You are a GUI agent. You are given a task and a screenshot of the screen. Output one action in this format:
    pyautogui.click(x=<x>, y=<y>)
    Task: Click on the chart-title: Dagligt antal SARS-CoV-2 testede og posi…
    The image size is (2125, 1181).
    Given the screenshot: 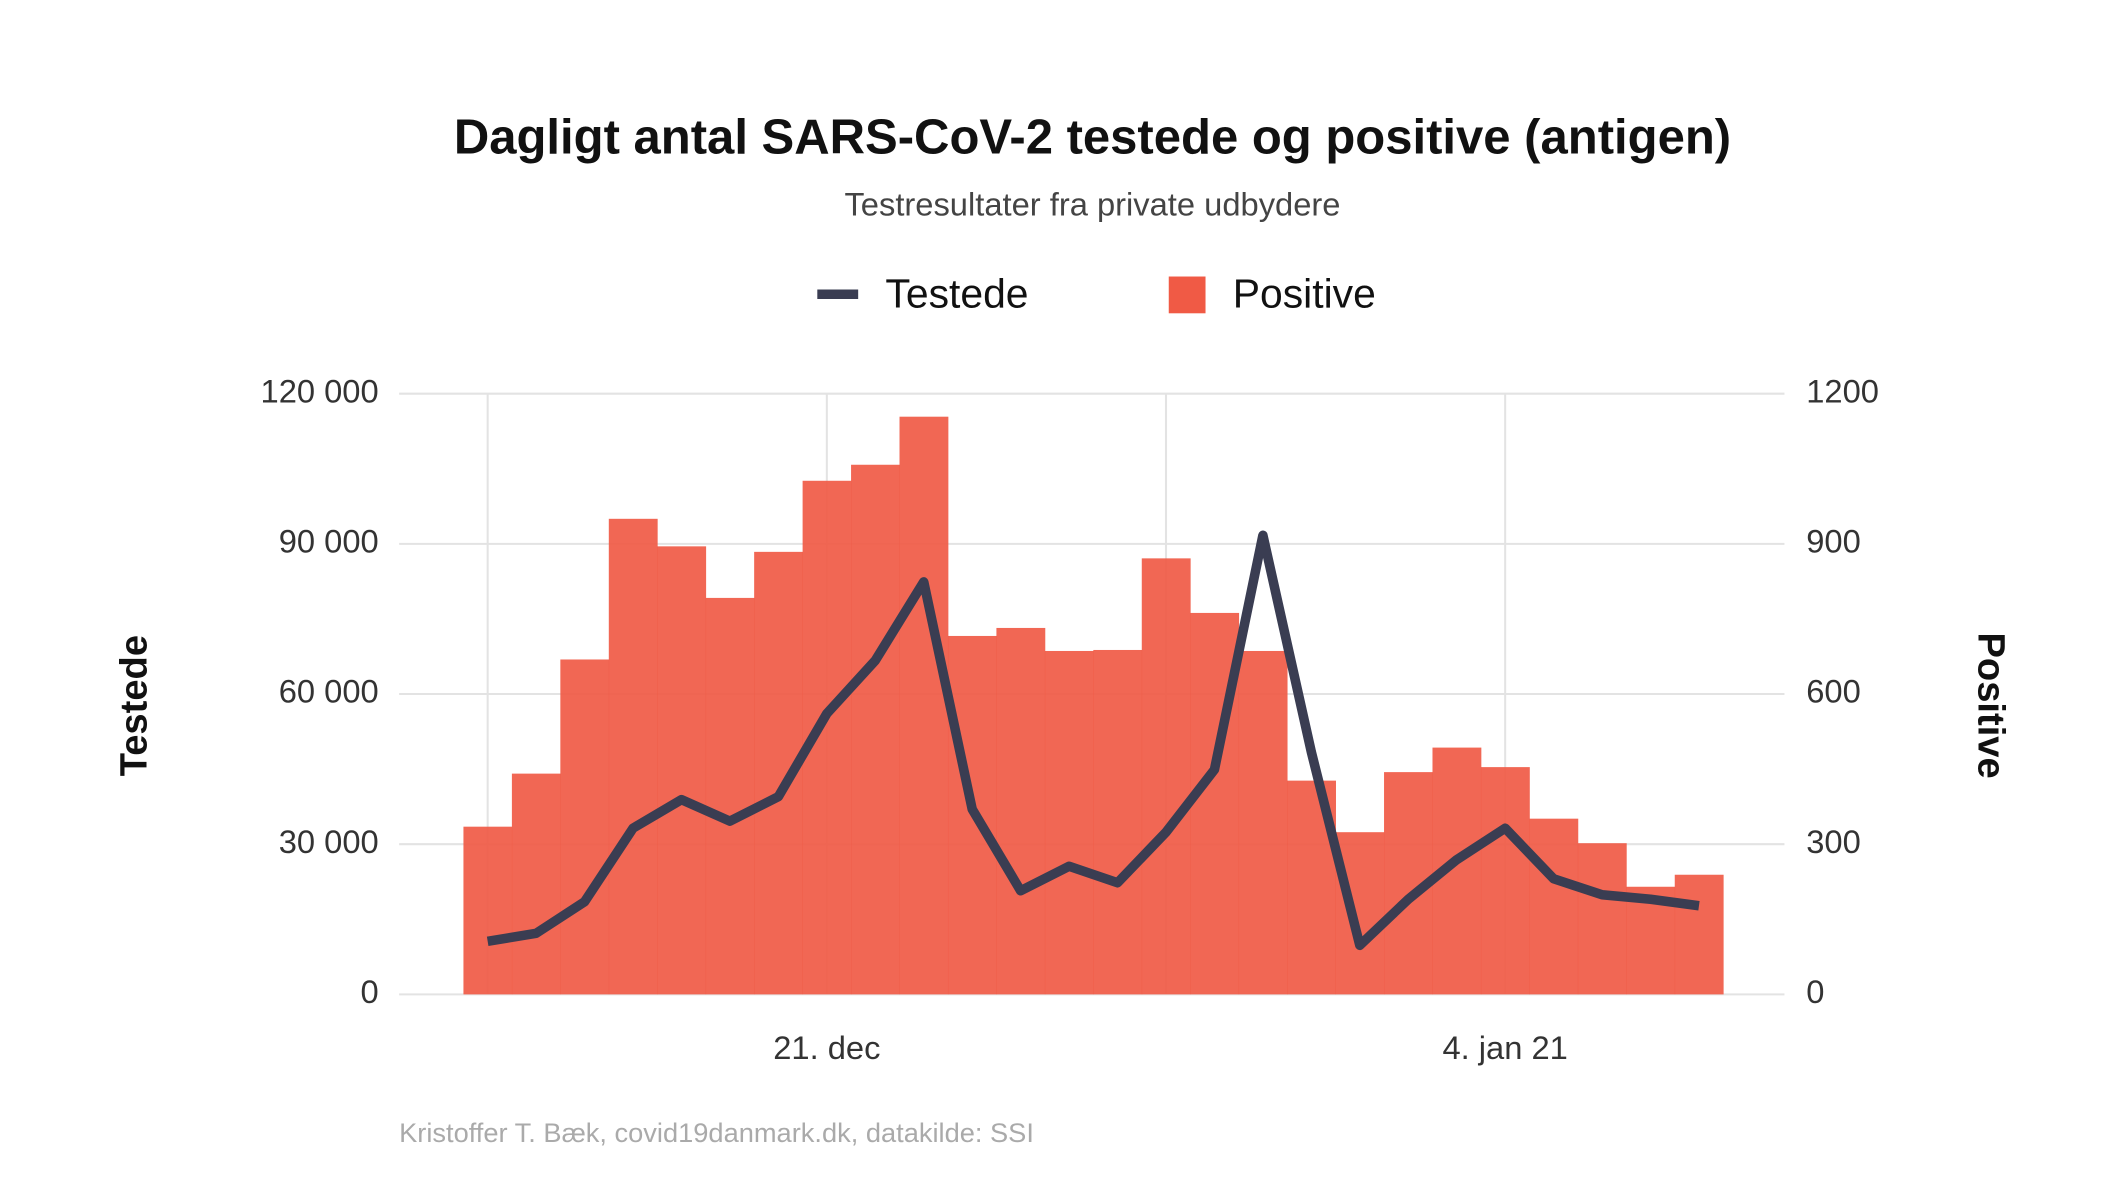 What is the action you would take?
    pyautogui.click(x=1092, y=137)
    